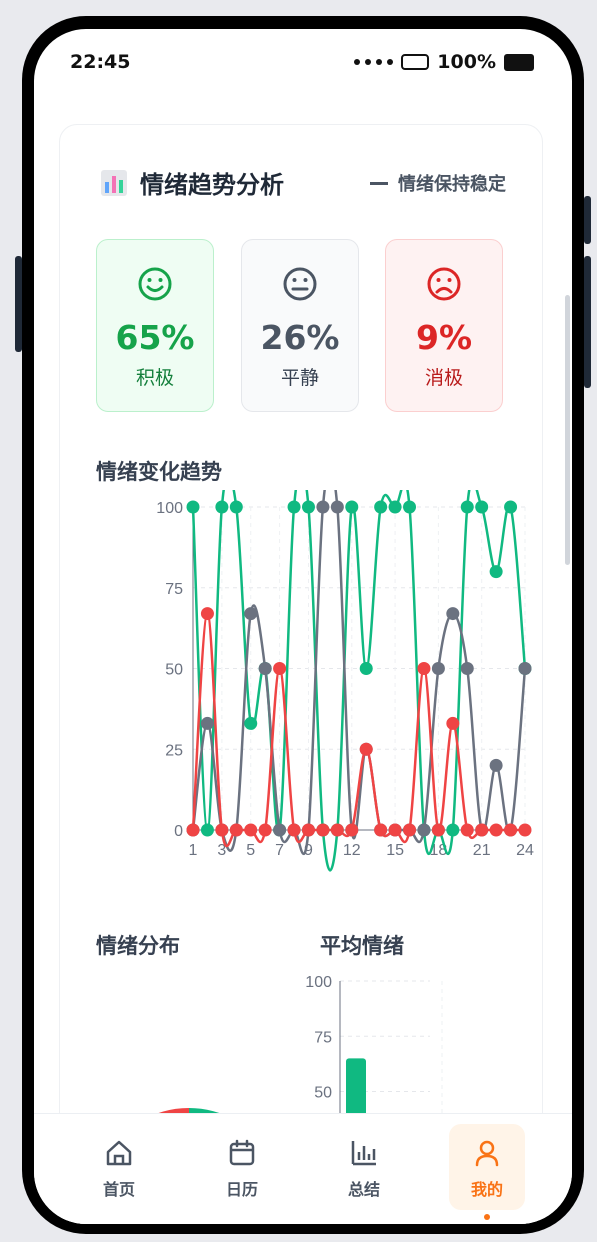  What do you see at coordinates (300, 337) in the screenshot?
I see `neutral-percent: 26%` at bounding box center [300, 337].